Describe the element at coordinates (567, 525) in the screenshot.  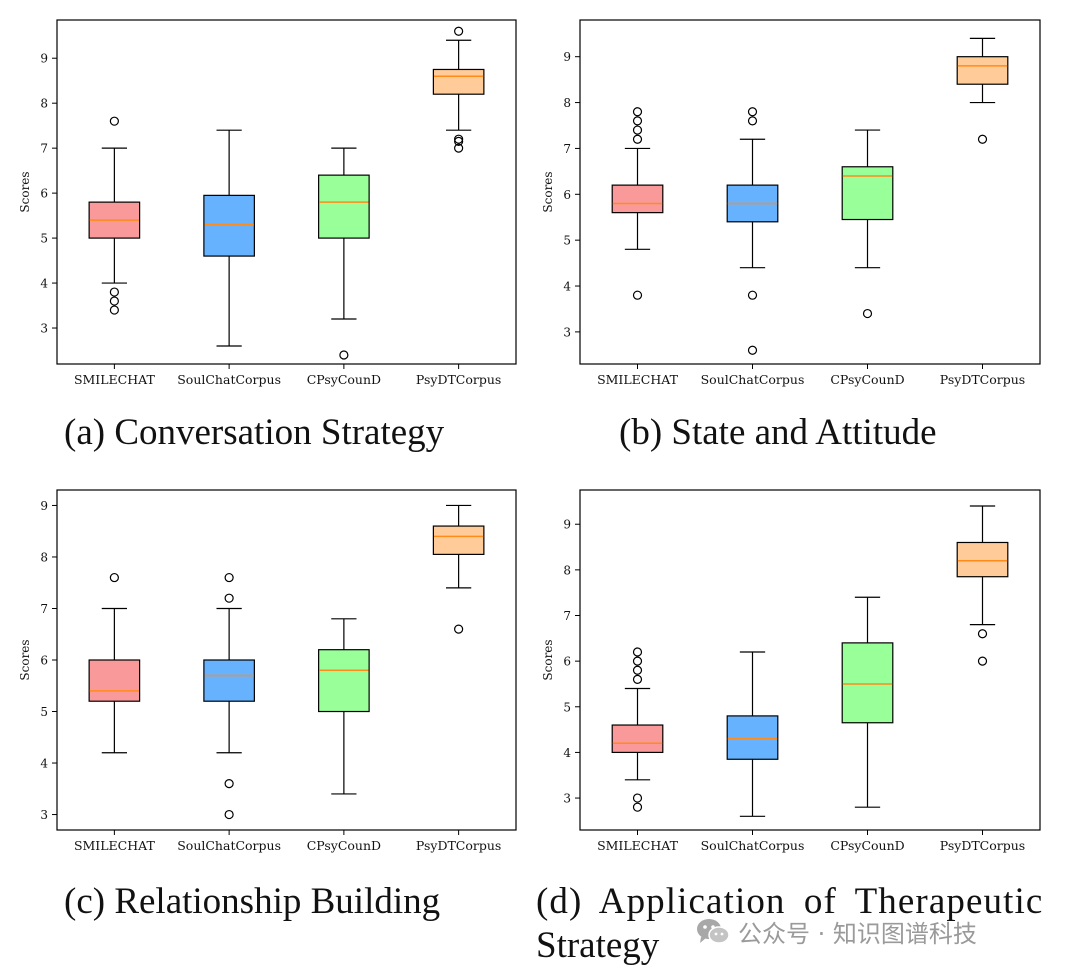
I see `y-tick-label-d-9: 9` at that location.